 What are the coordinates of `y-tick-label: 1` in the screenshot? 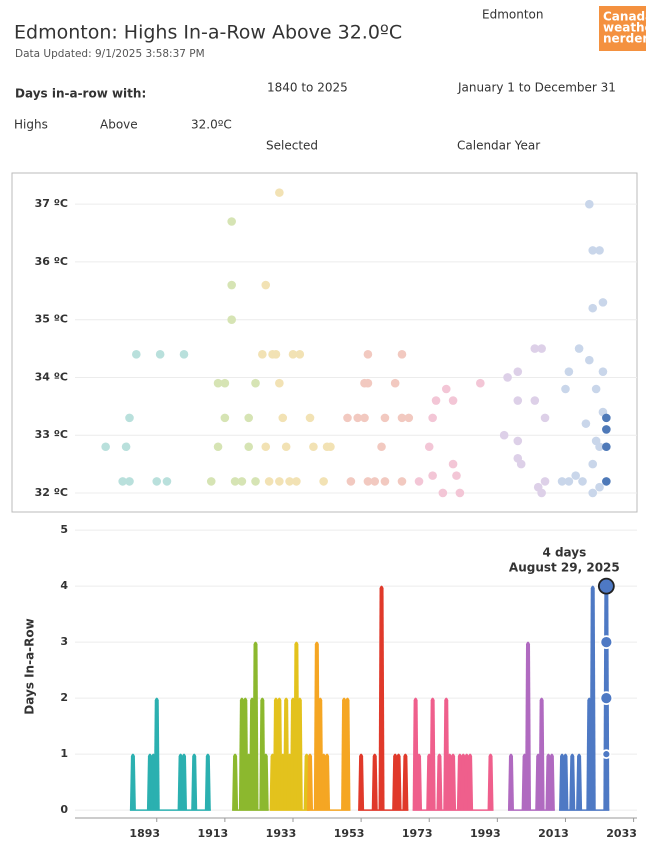 It's located at (64, 753).